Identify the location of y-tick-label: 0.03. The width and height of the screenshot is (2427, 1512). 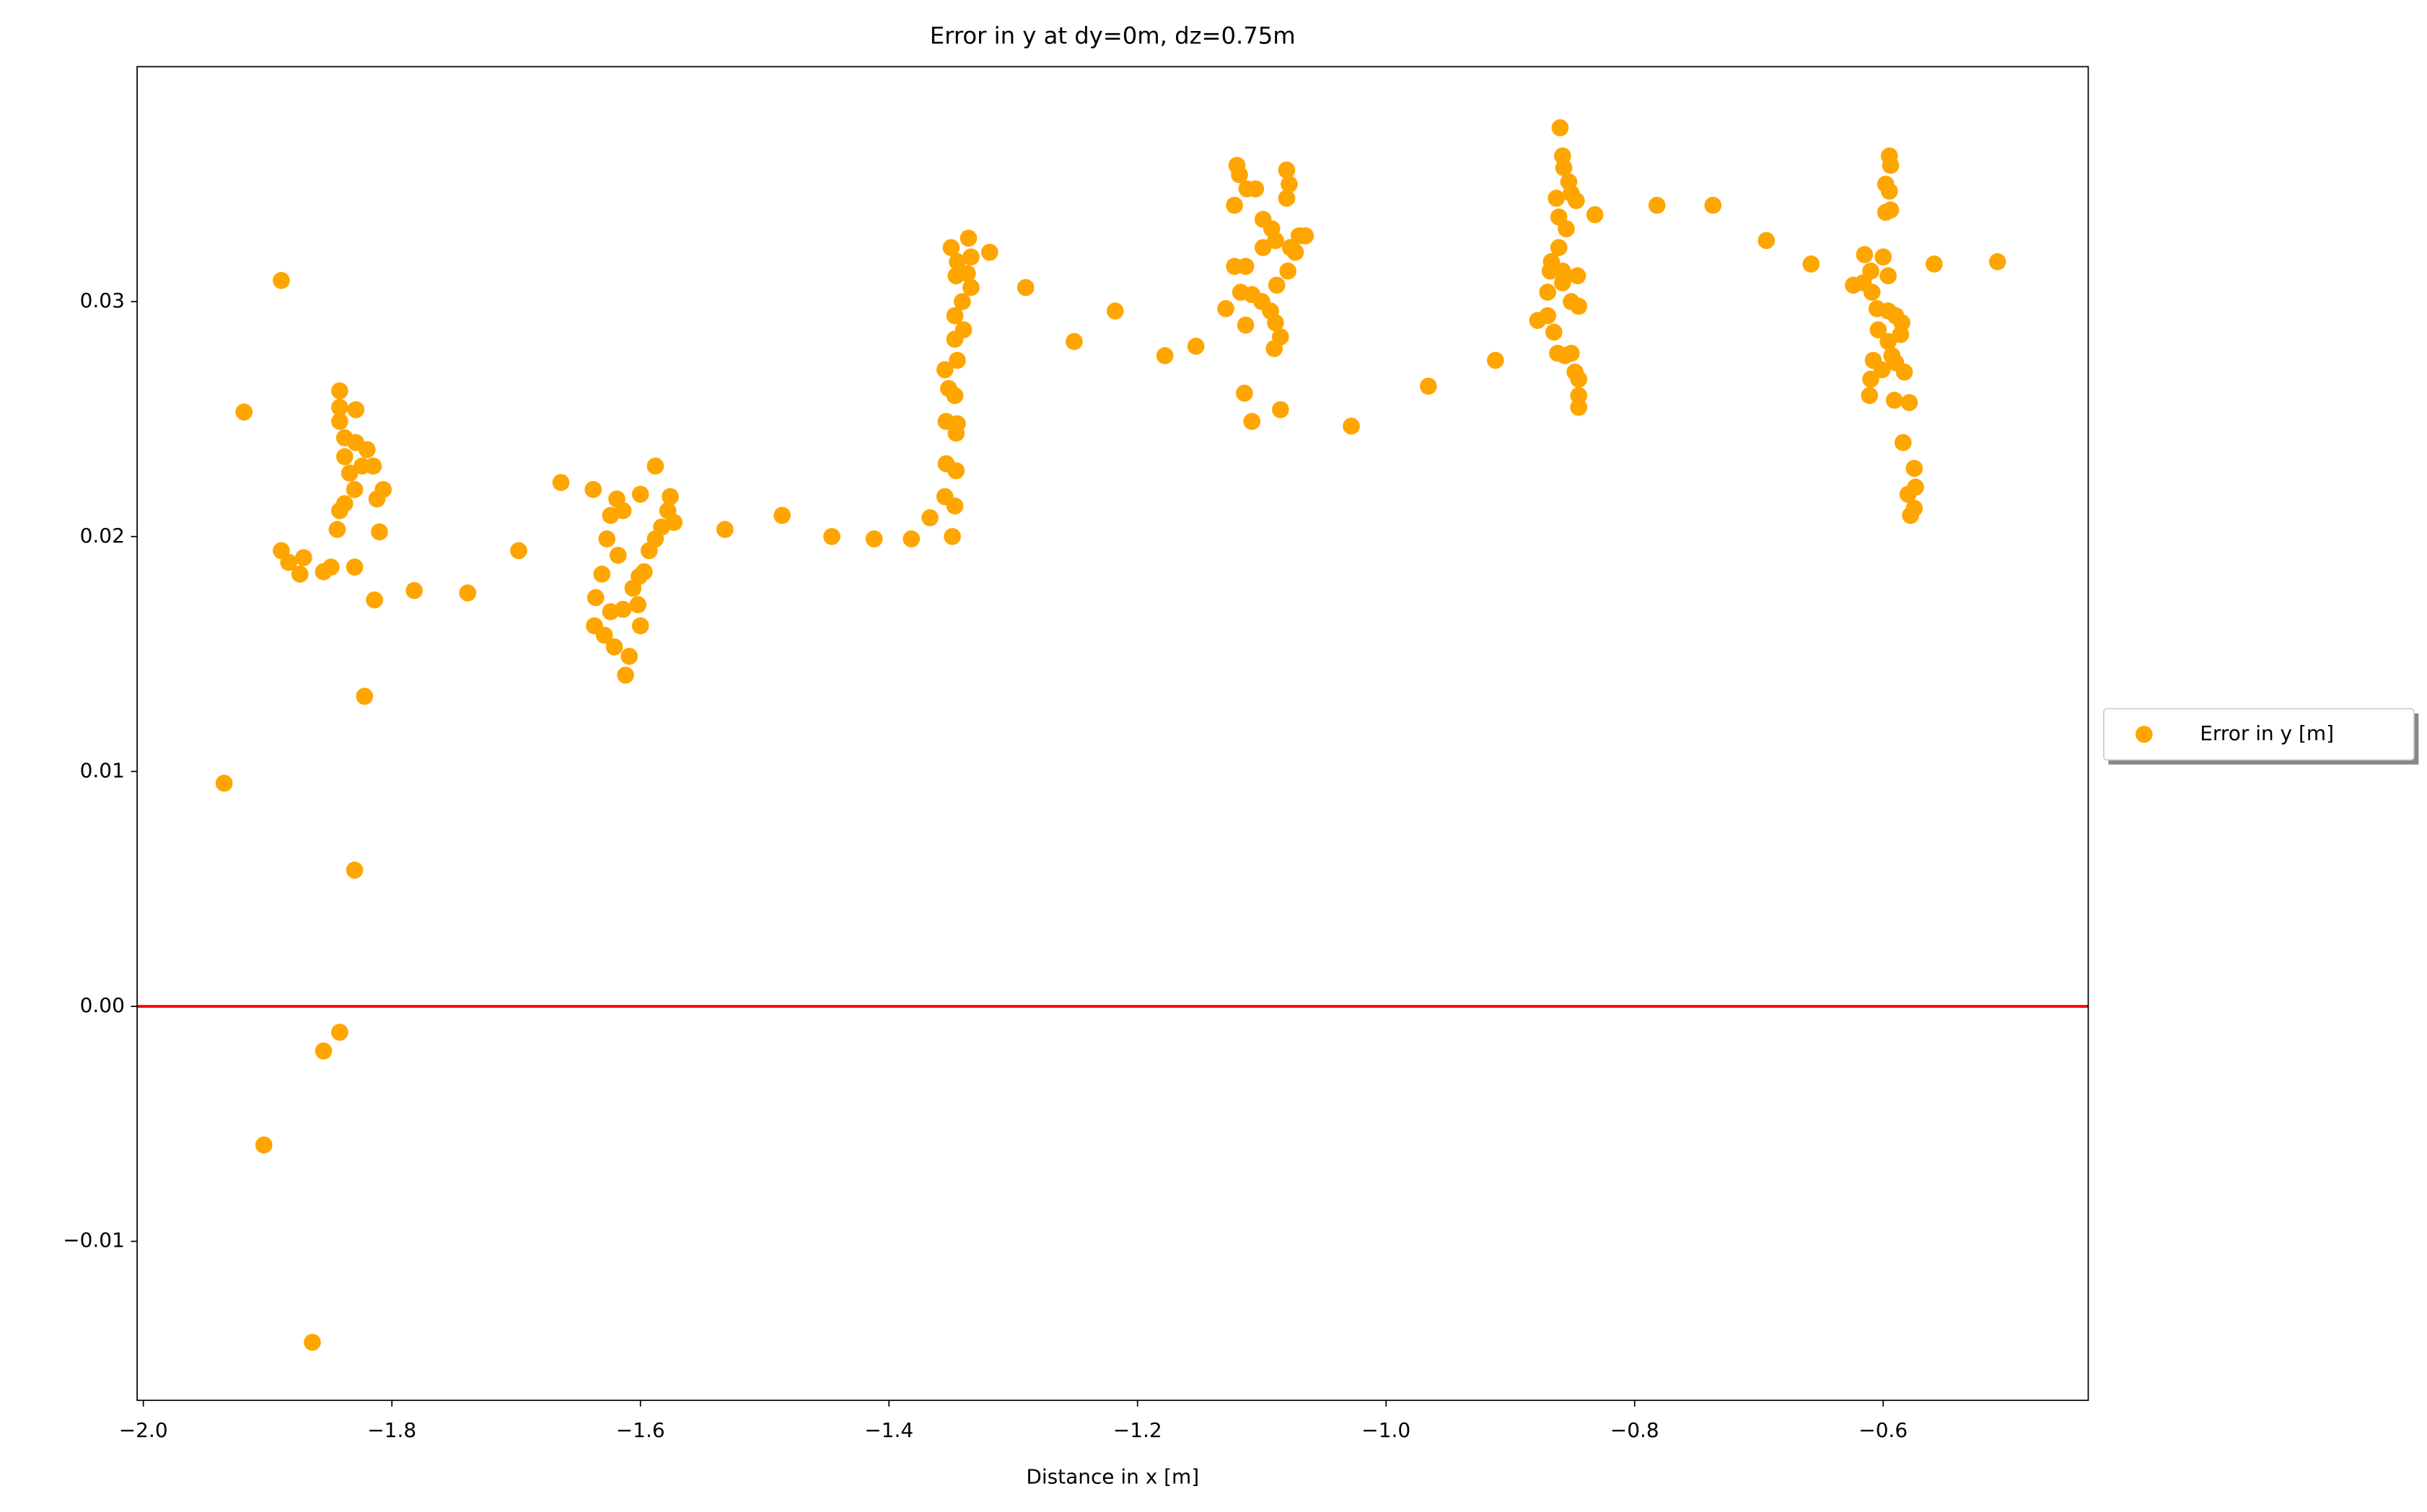
(102, 300).